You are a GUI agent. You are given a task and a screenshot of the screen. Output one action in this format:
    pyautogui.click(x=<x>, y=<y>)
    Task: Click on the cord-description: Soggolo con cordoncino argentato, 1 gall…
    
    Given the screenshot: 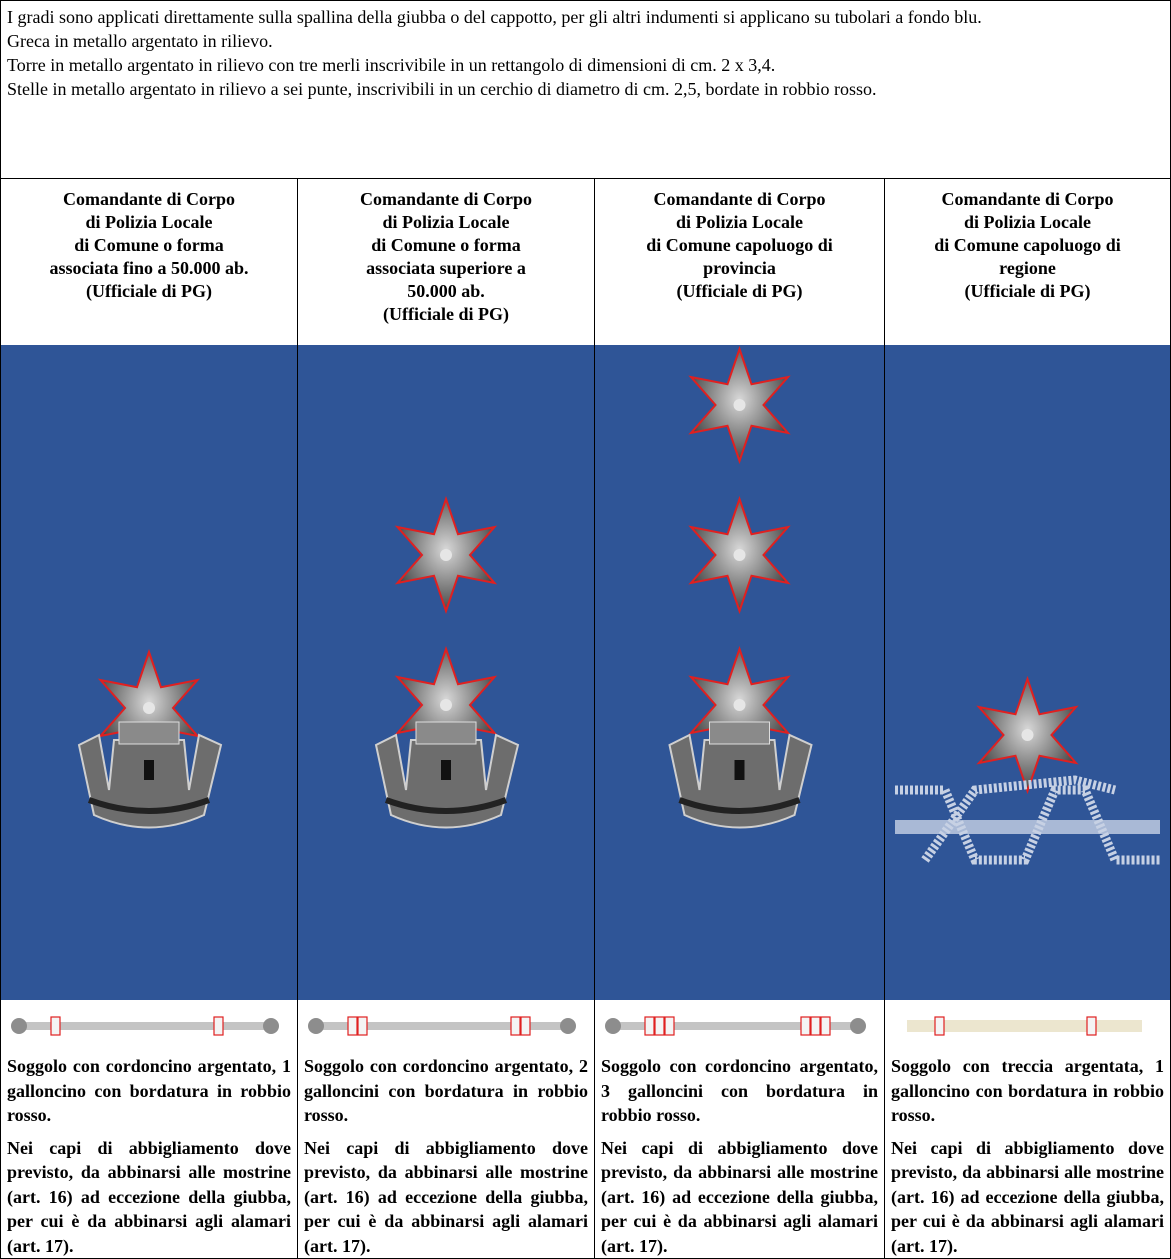 What is the action you would take?
    pyautogui.click(x=149, y=1090)
    